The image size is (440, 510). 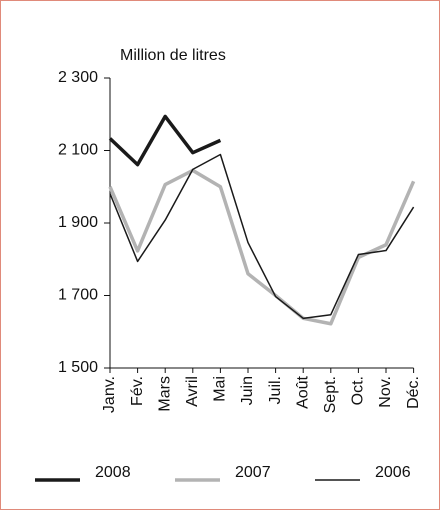 I want to click on x-tick-label: Juil., so click(x=275, y=390).